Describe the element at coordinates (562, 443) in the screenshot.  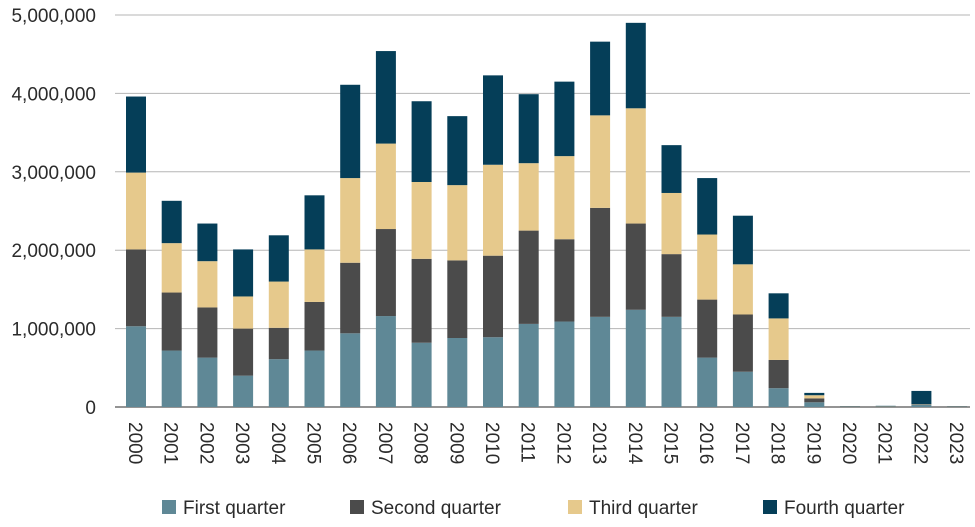
I see `x-tick-label: 2012` at that location.